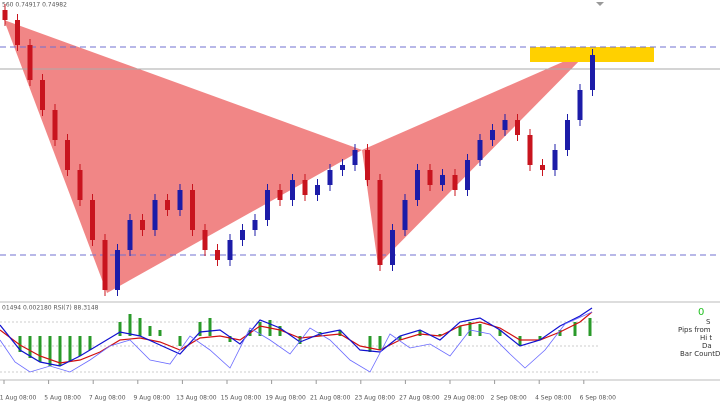  What do you see at coordinates (151, 398) in the screenshot?
I see `x-tick-label: 9 Aug 08:00` at bounding box center [151, 398].